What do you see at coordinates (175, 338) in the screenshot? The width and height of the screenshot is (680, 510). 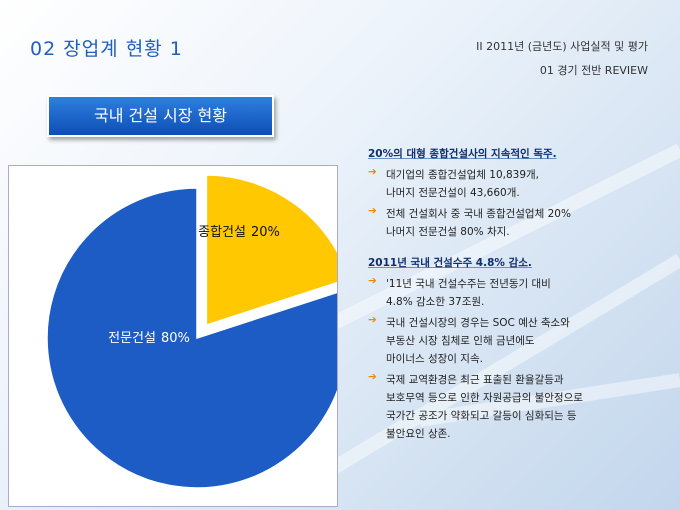 I see `slice-value: 80%` at bounding box center [175, 338].